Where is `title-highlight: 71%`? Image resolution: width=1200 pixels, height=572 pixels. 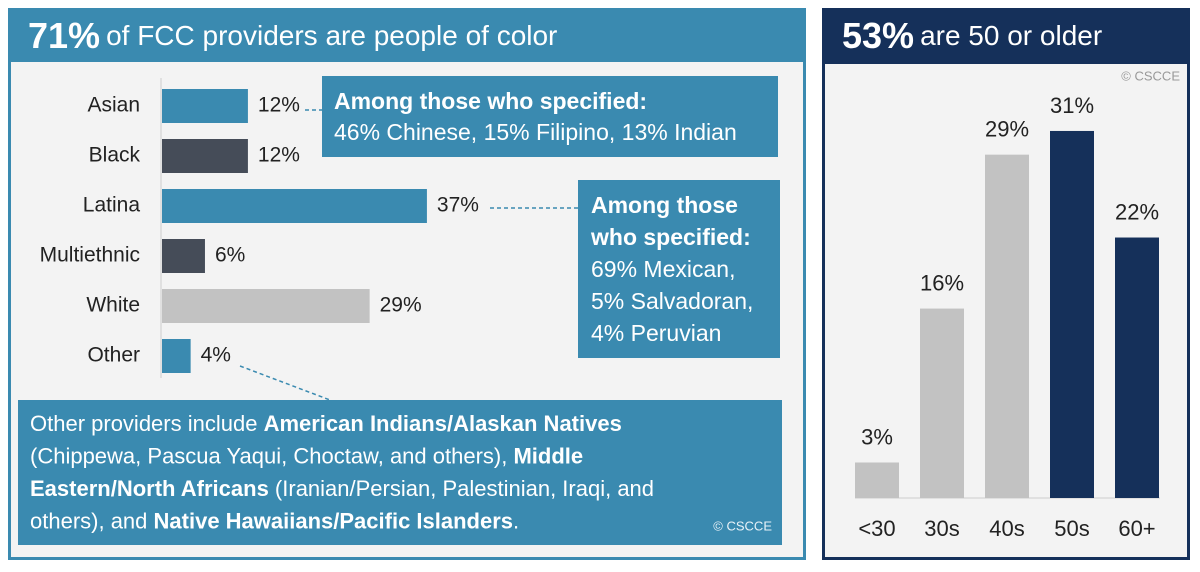
title-highlight: 71% is located at coordinates (64, 35).